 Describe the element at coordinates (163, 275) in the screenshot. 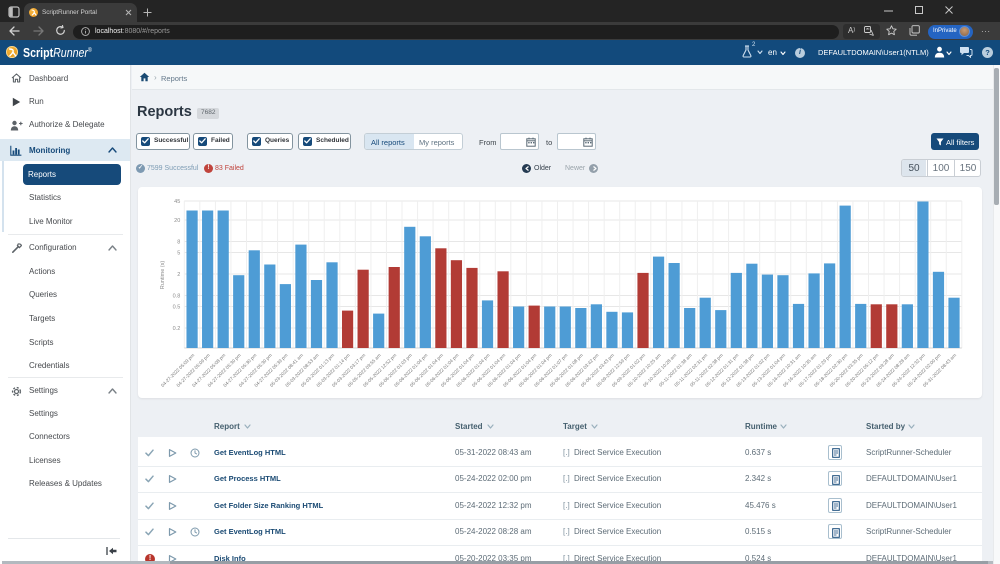

I see `svg-text: Runtime (s)` at that location.